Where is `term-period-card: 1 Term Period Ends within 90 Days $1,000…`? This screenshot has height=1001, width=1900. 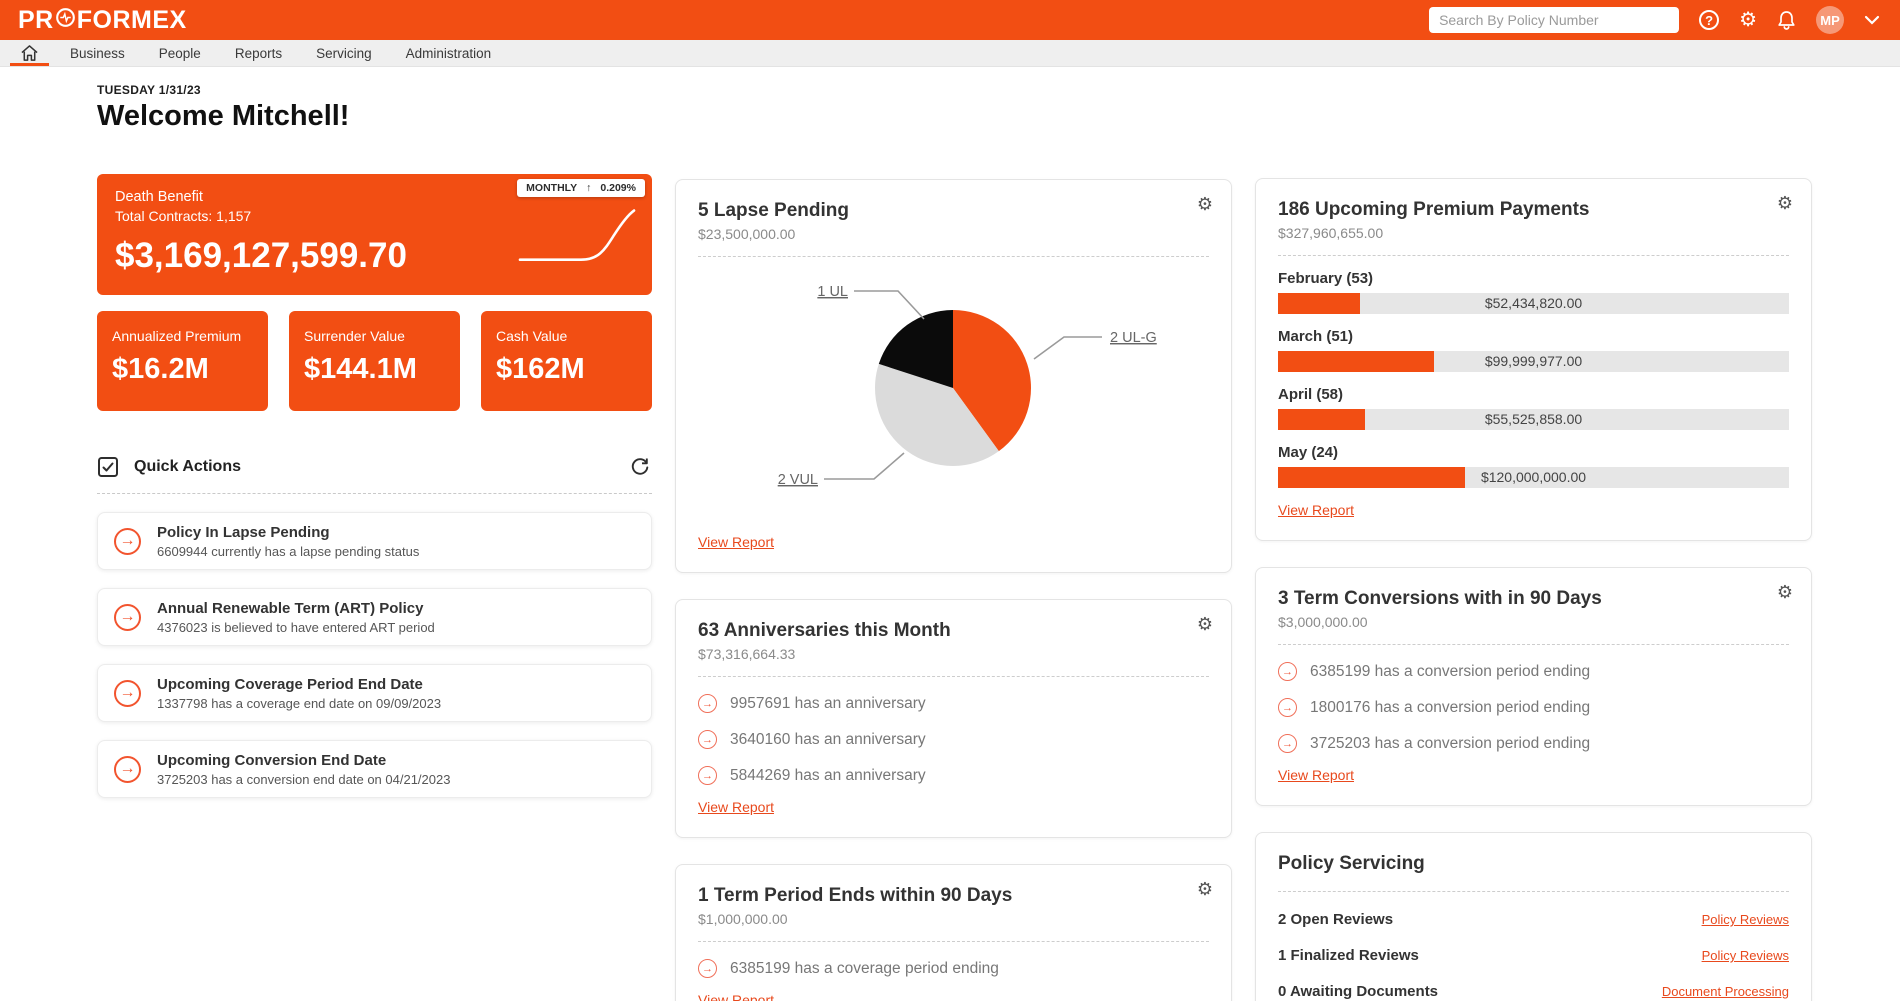
term-period-card: 1 Term Period Ends within 90 Days $1,000… is located at coordinates (953, 932).